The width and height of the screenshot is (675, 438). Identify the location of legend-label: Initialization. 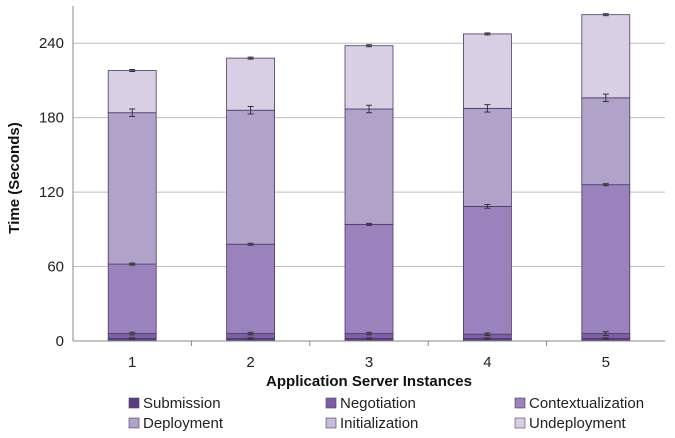
(379, 423).